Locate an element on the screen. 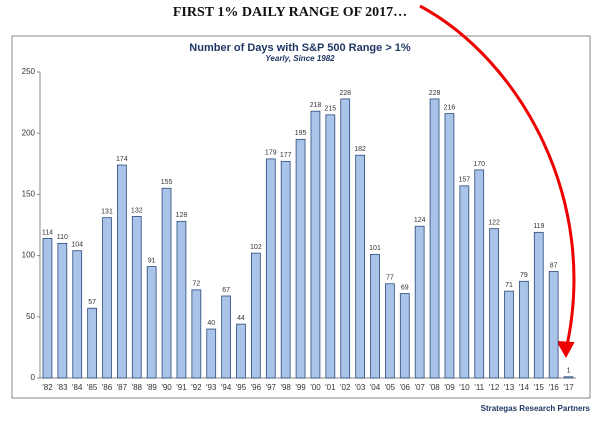 Image resolution: width=600 pixels, height=421 pixels. data-label: 71 is located at coordinates (509, 285).